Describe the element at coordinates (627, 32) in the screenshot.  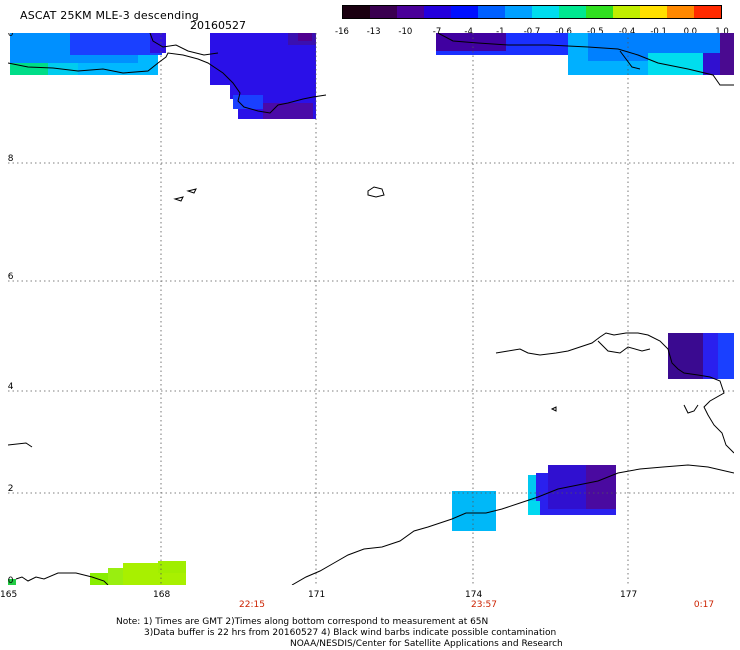
I see `color-scale-tick: -0.4` at that location.